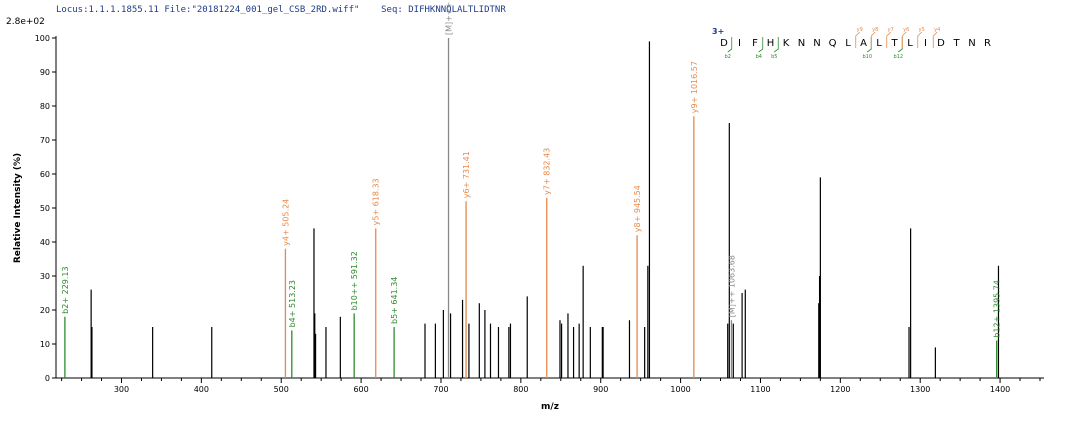  I want to click on peak-label-b: b4+ 513.23, so click(292, 303).